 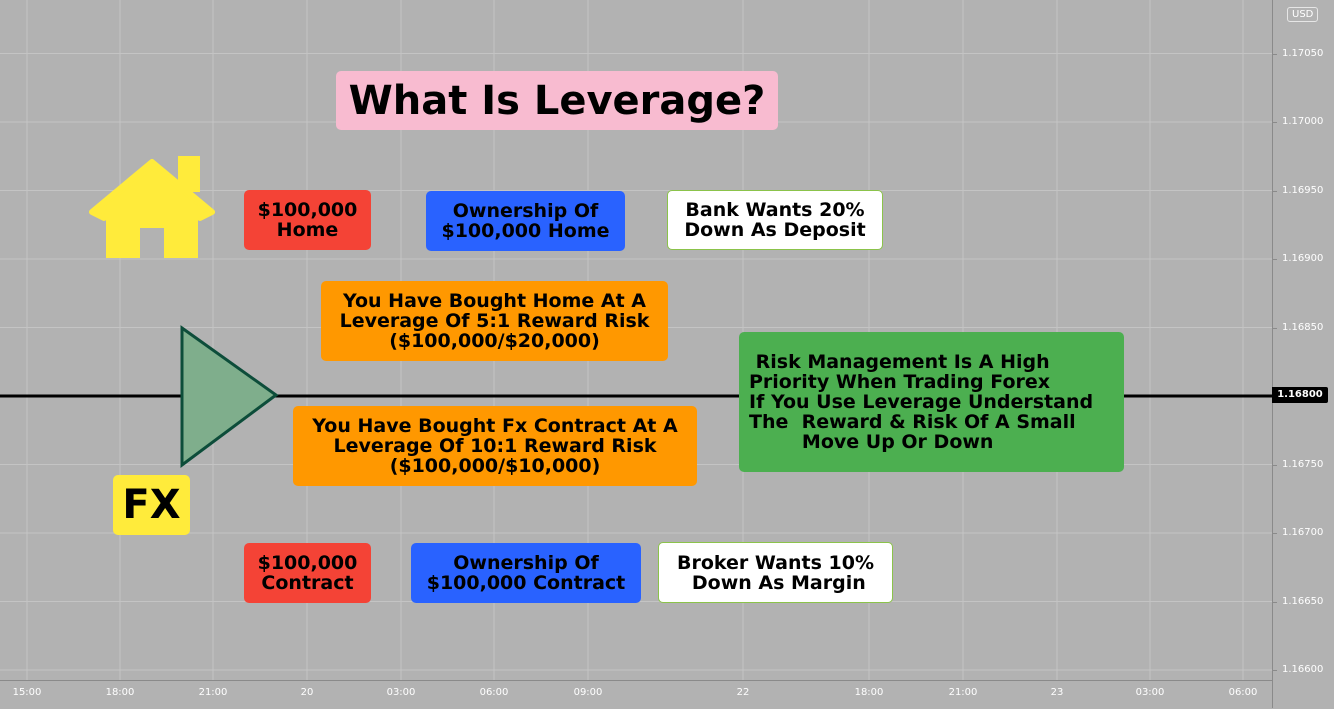 What do you see at coordinates (636, 694) in the screenshot?
I see `time-axis` at bounding box center [636, 694].